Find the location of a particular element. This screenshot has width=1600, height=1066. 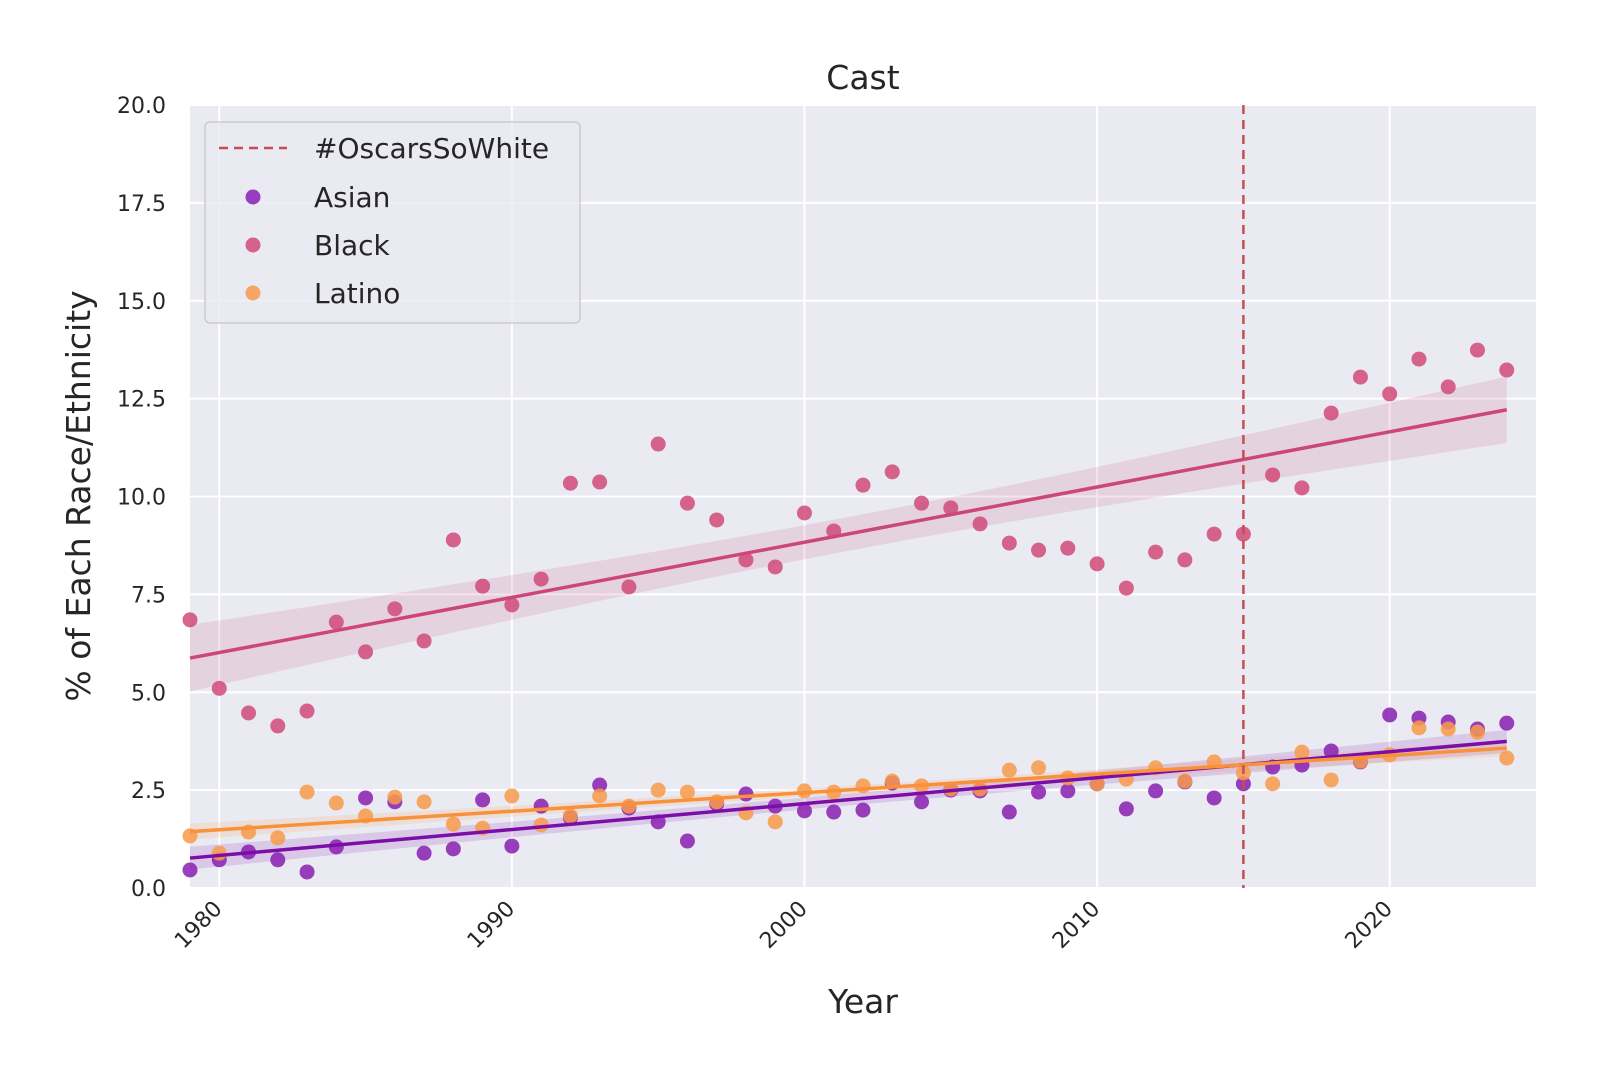

legend-marker-latino is located at coordinates (253, 293).